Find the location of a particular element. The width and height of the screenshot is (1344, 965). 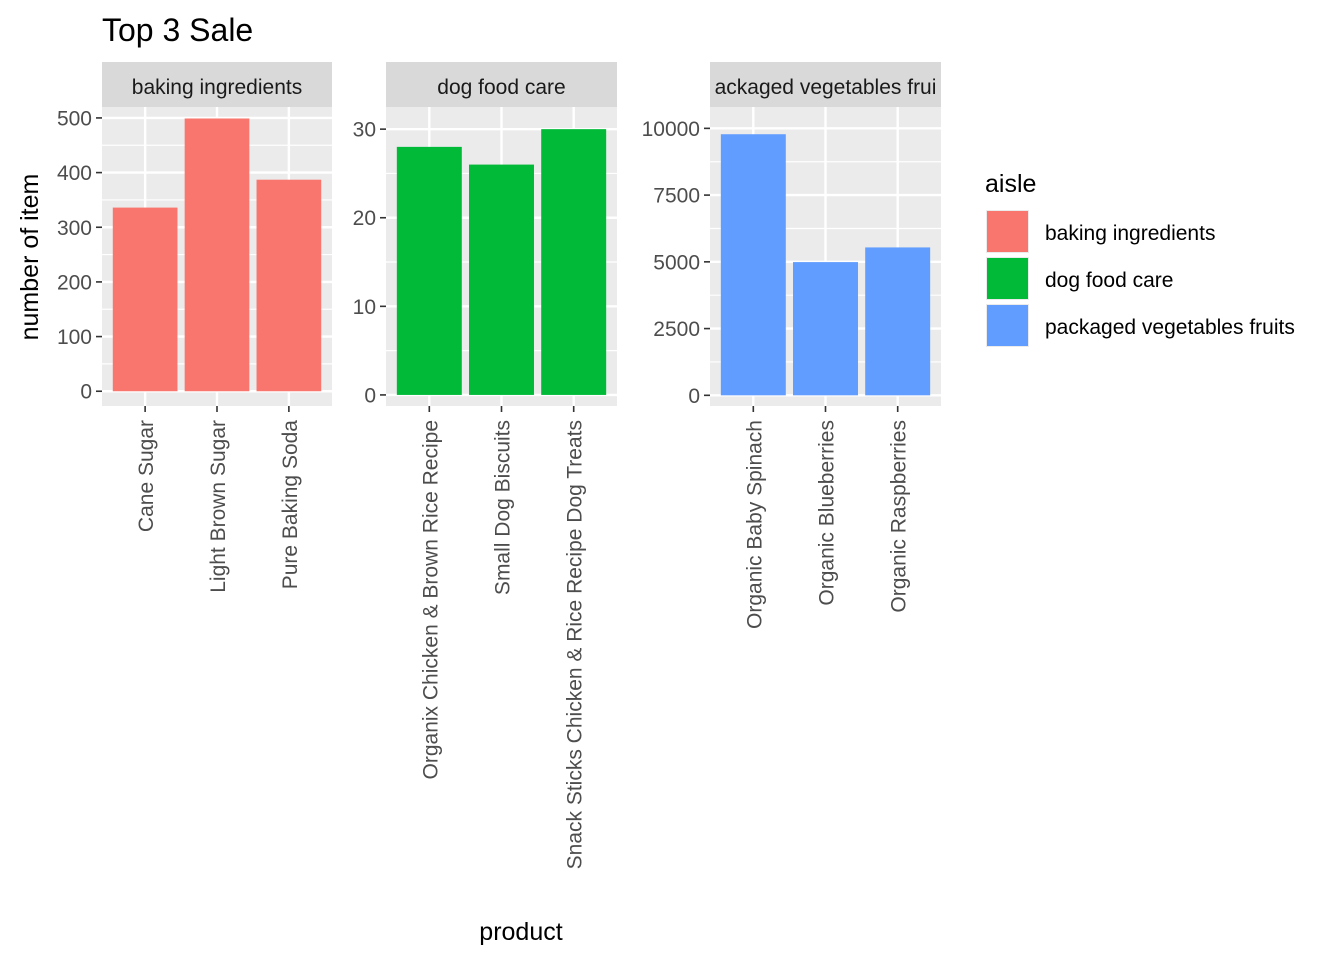

x-tick-label: Light Brown Sugar is located at coordinates (218, 506).